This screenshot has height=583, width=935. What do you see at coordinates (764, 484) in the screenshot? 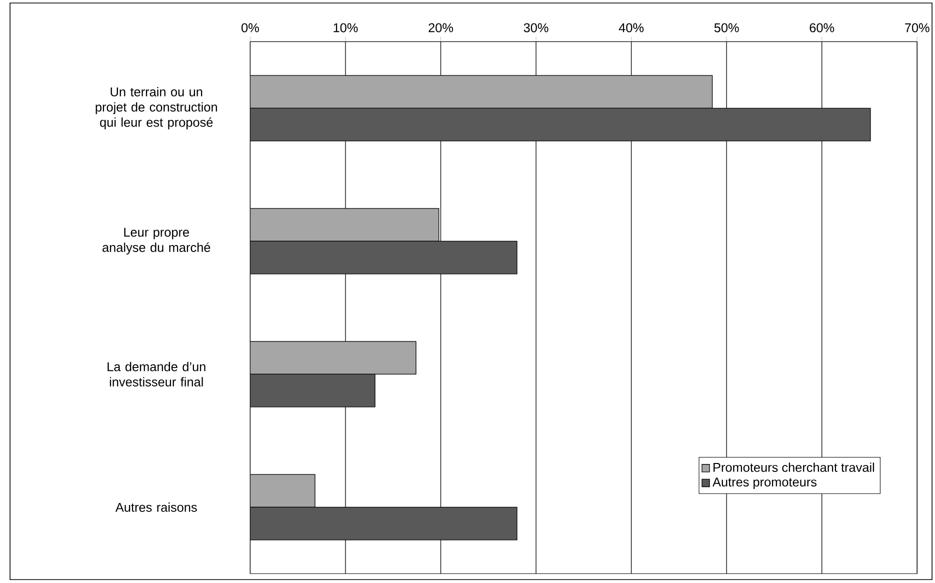
I see `legend-label: Autres promoteurs` at bounding box center [764, 484].